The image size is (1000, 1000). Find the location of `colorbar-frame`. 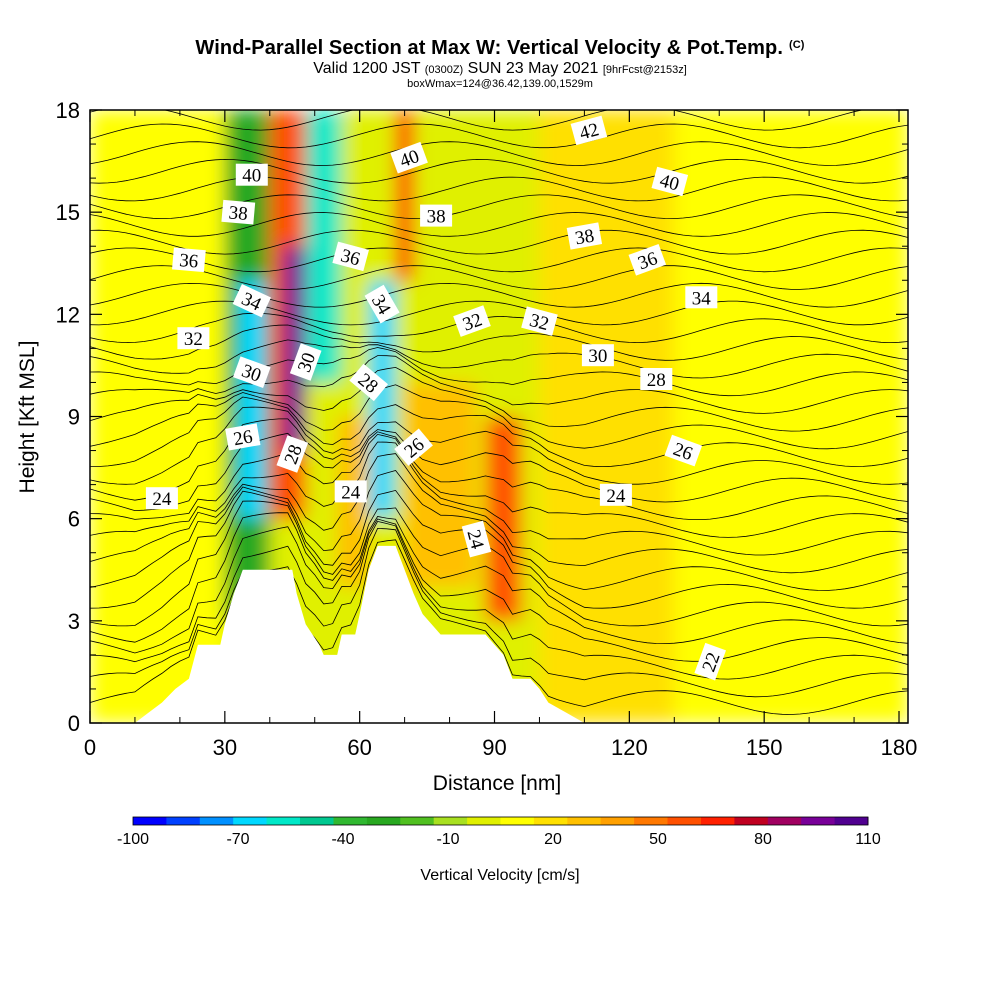

colorbar-frame is located at coordinates (500, 821).